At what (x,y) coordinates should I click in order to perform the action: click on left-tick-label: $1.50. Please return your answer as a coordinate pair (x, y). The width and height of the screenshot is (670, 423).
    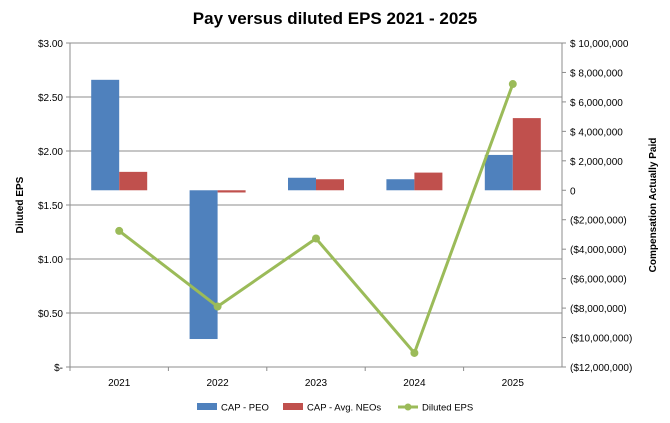
    Looking at the image, I should click on (50, 206).